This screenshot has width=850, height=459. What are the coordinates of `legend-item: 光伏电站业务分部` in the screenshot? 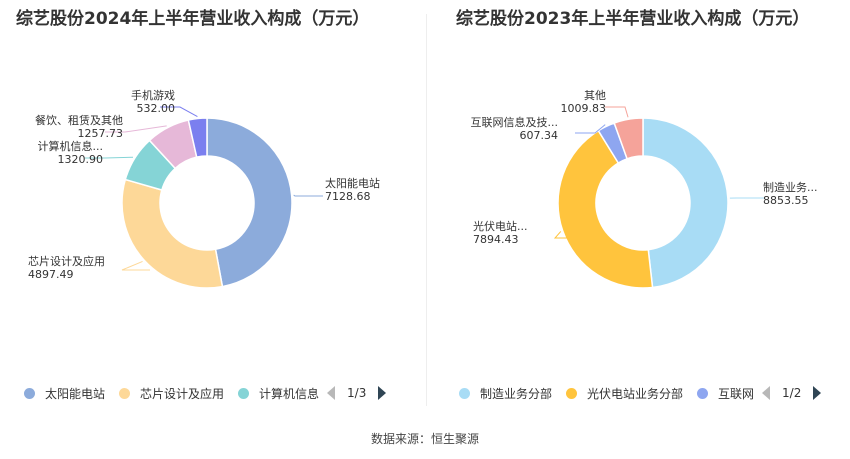 It's located at (624, 393).